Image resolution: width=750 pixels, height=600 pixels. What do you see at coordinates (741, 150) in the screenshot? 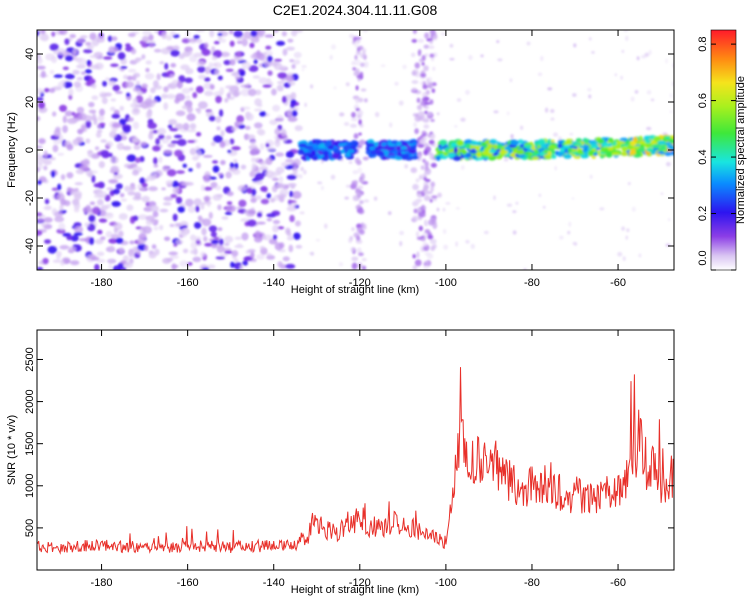
I see `colorbar-label: Normalized spectral amplitude` at bounding box center [741, 150].